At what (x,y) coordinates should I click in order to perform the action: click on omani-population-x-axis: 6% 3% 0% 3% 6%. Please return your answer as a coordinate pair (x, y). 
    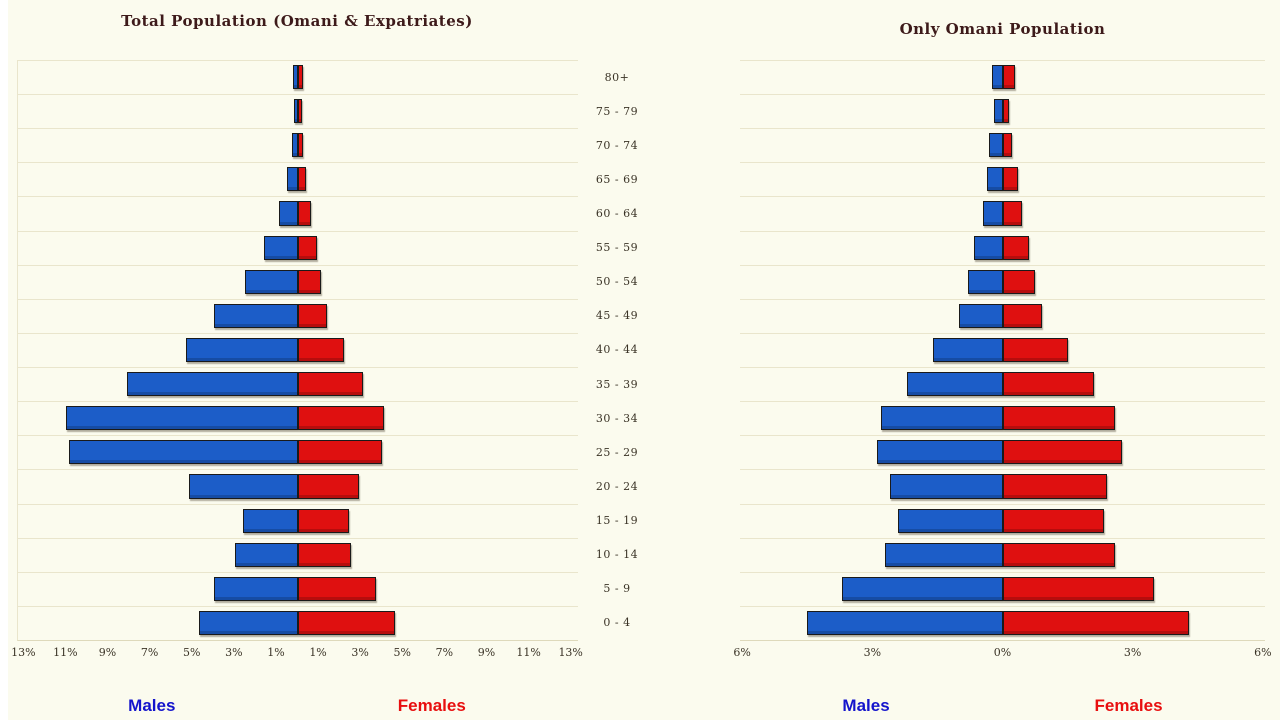
    Looking at the image, I should click on (1002, 654).